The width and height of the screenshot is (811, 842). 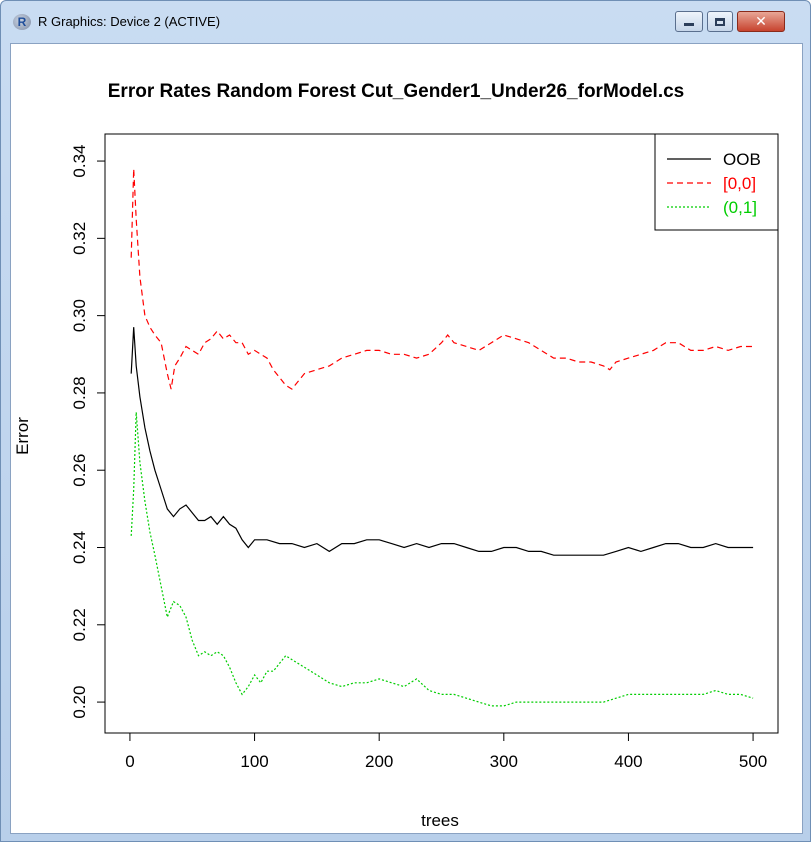 I want to click on window-title: R Graphics: Device 2 (ACTIVE), so click(x=129, y=21).